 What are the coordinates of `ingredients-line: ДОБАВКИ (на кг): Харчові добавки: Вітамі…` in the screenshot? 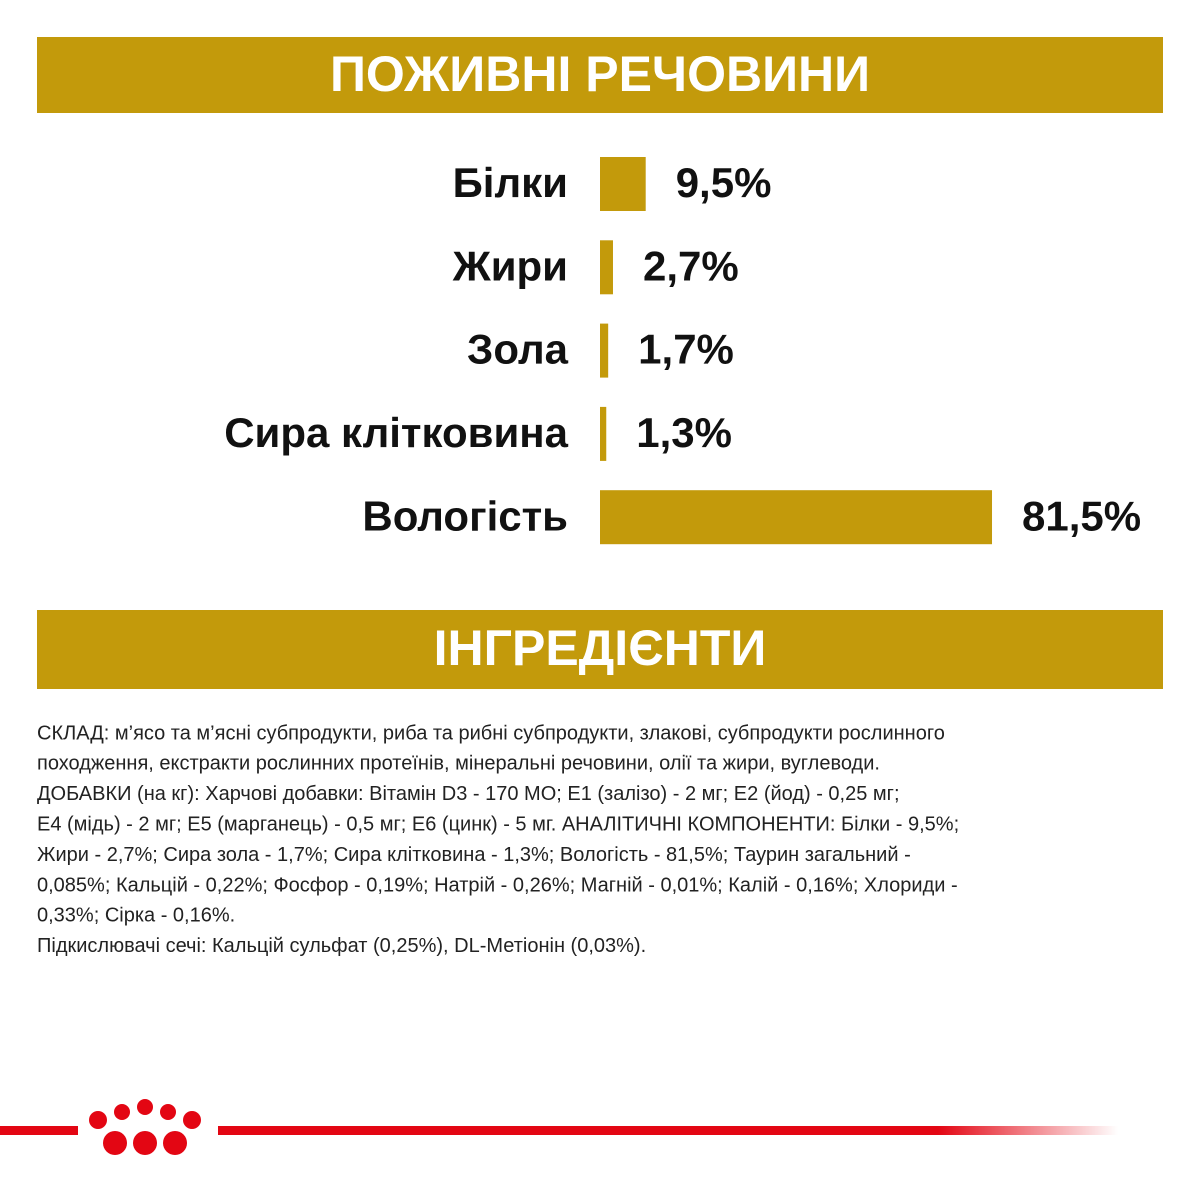 It's located at (468, 794).